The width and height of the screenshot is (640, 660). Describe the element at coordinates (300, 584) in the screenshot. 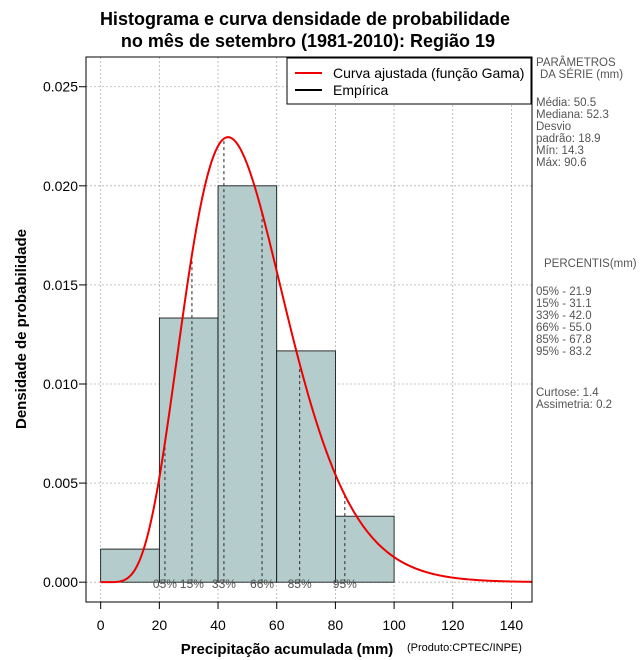

I see `percentile-label: 85%` at that location.